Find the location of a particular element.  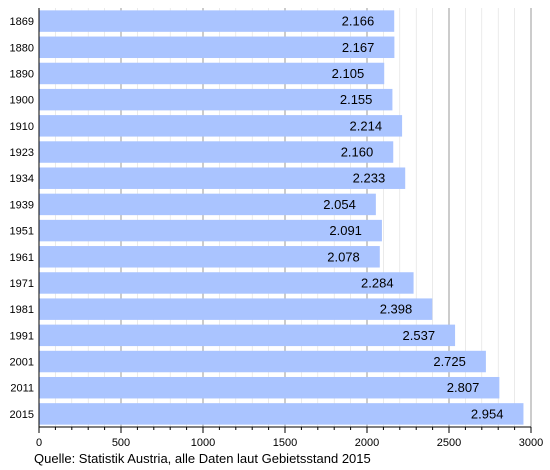

bar-1923 is located at coordinates (216, 152).